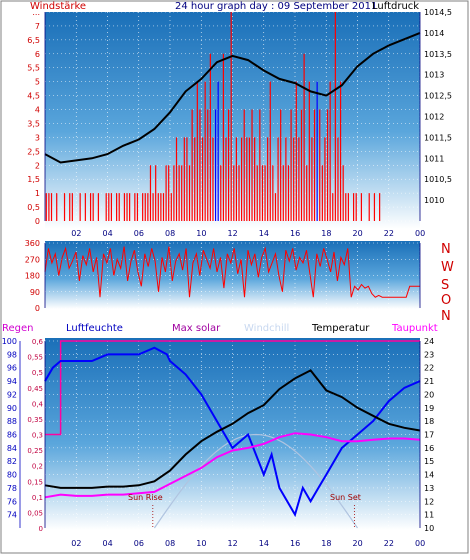 The width and height of the screenshot is (470, 560). Describe the element at coordinates (35, 389) in the screenshot. I see `rain-tick-9: 0,45` at that location.